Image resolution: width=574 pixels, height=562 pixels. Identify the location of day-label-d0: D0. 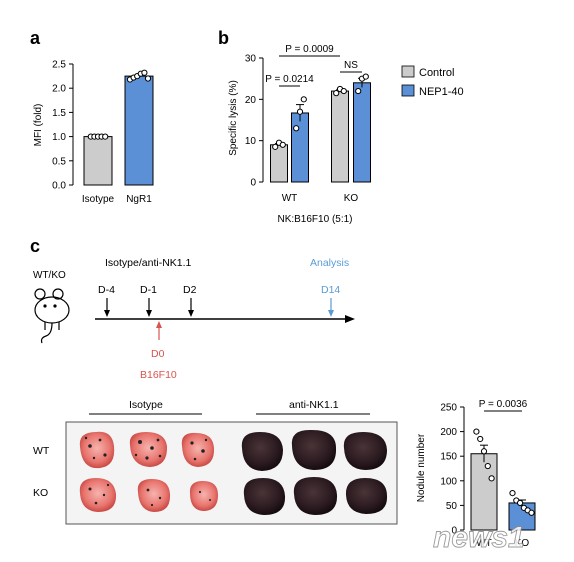
(158, 354).